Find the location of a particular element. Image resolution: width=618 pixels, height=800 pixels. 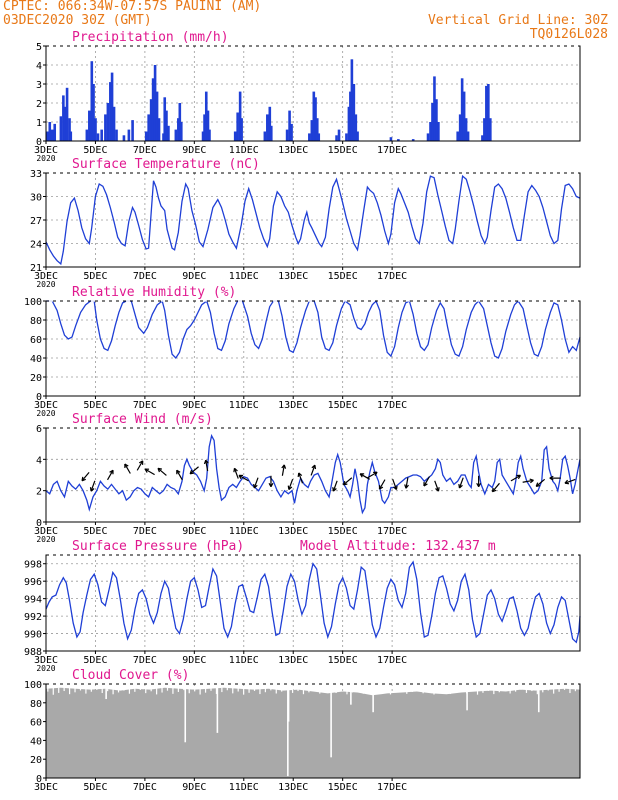

wind-plot-frame is located at coordinates (313, 475).